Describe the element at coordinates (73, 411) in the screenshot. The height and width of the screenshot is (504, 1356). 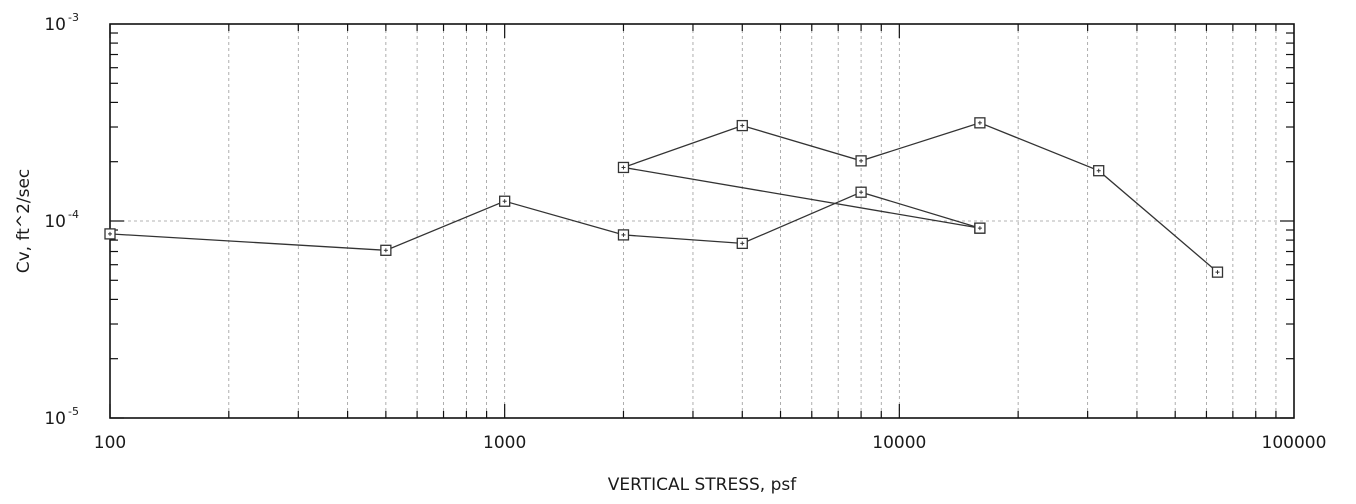
I see `y-tick-label-exponent: -5` at that location.